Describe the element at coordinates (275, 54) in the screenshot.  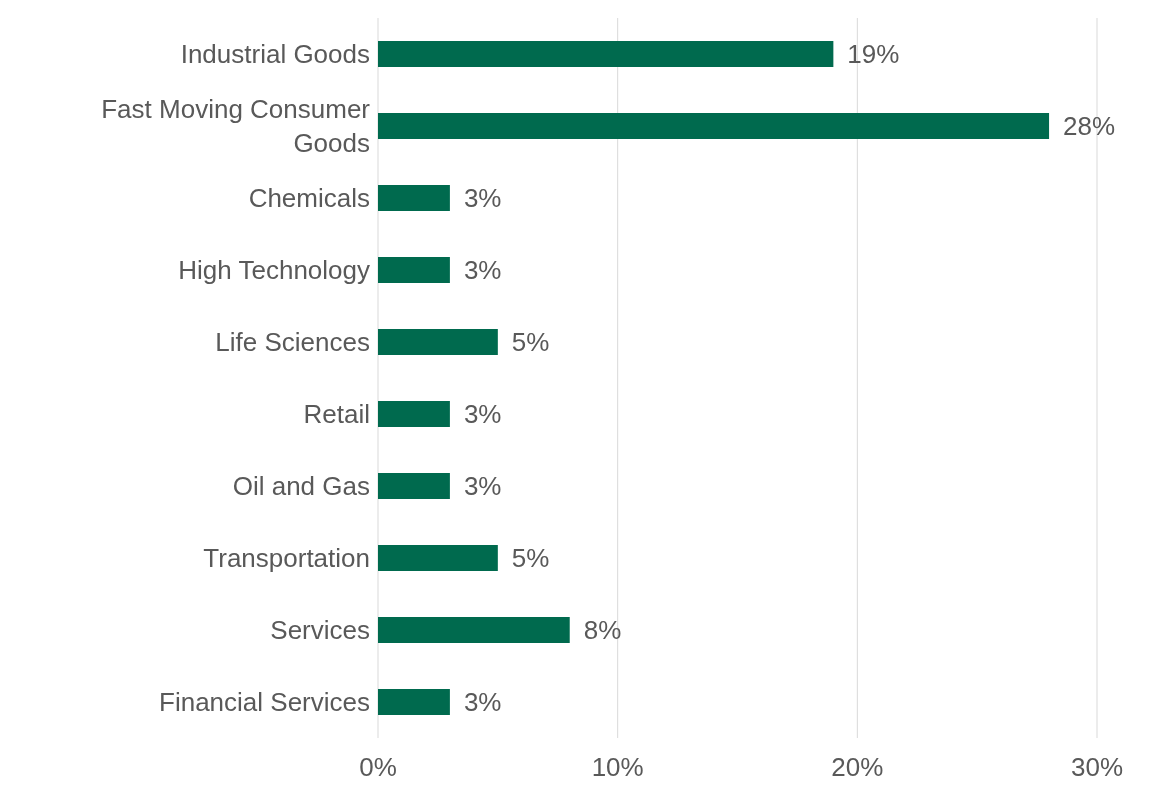
I see `y-tick-label: Industrial Goods` at that location.